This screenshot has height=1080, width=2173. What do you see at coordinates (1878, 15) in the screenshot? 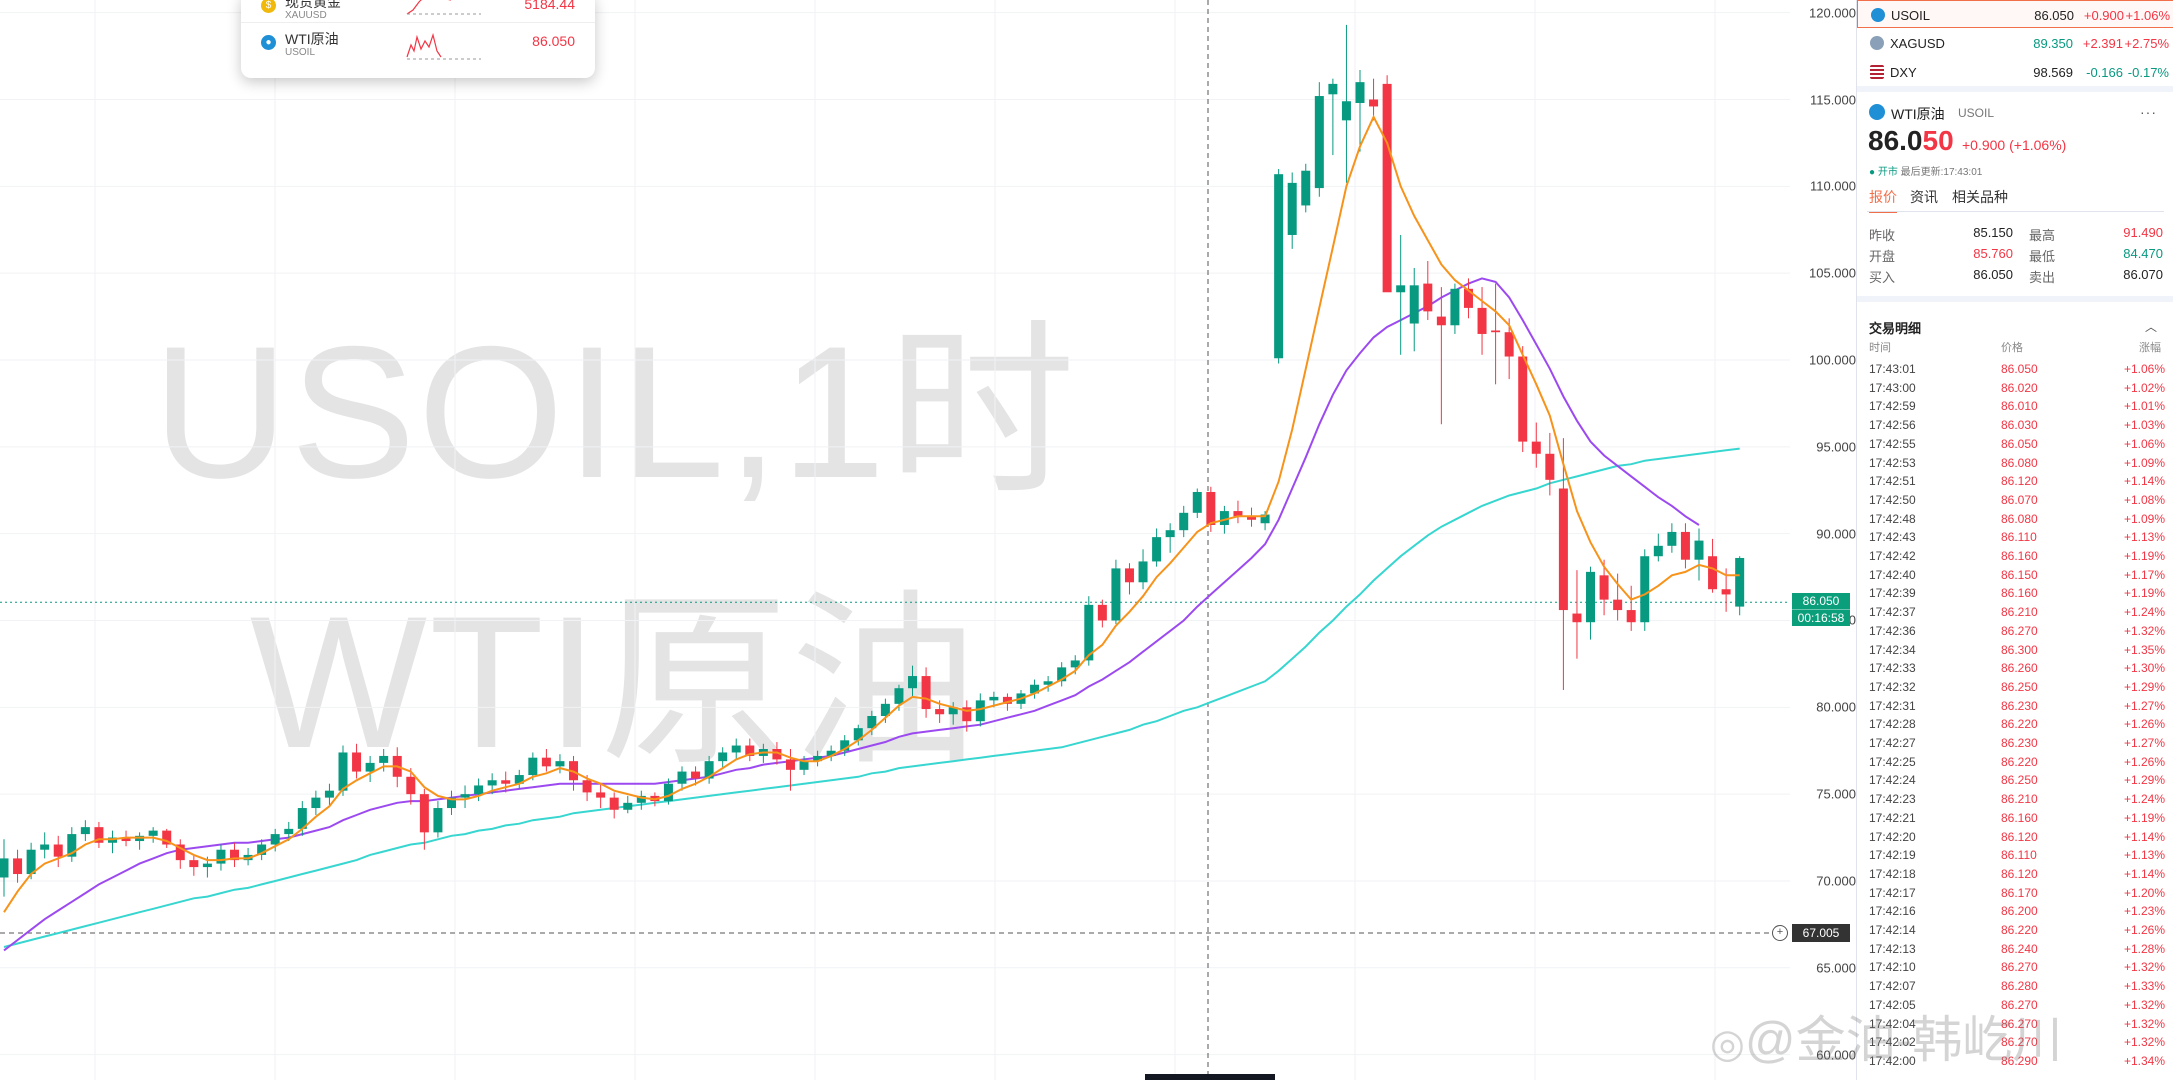
I see `oil-drop-icon` at bounding box center [1878, 15].